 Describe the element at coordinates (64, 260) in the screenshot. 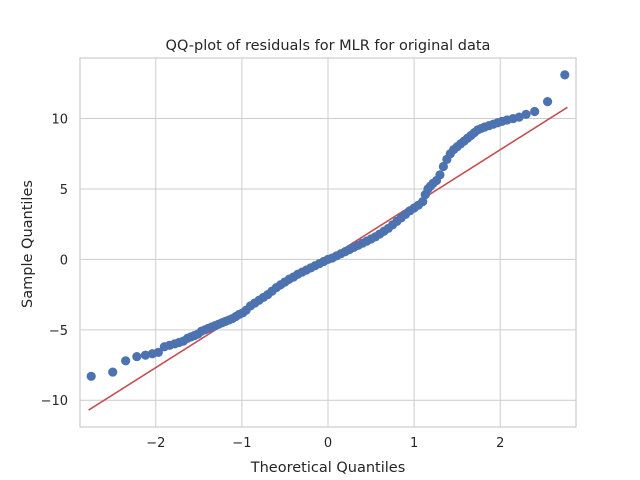

I see `y-tick-label: 0` at that location.